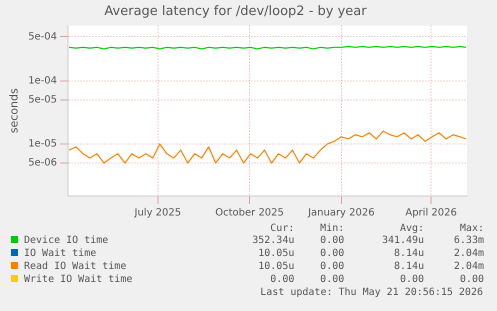 The width and height of the screenshot is (497, 311). What do you see at coordinates (43, 163) in the screenshot?
I see `y-tick-label: 5e-06` at bounding box center [43, 163].